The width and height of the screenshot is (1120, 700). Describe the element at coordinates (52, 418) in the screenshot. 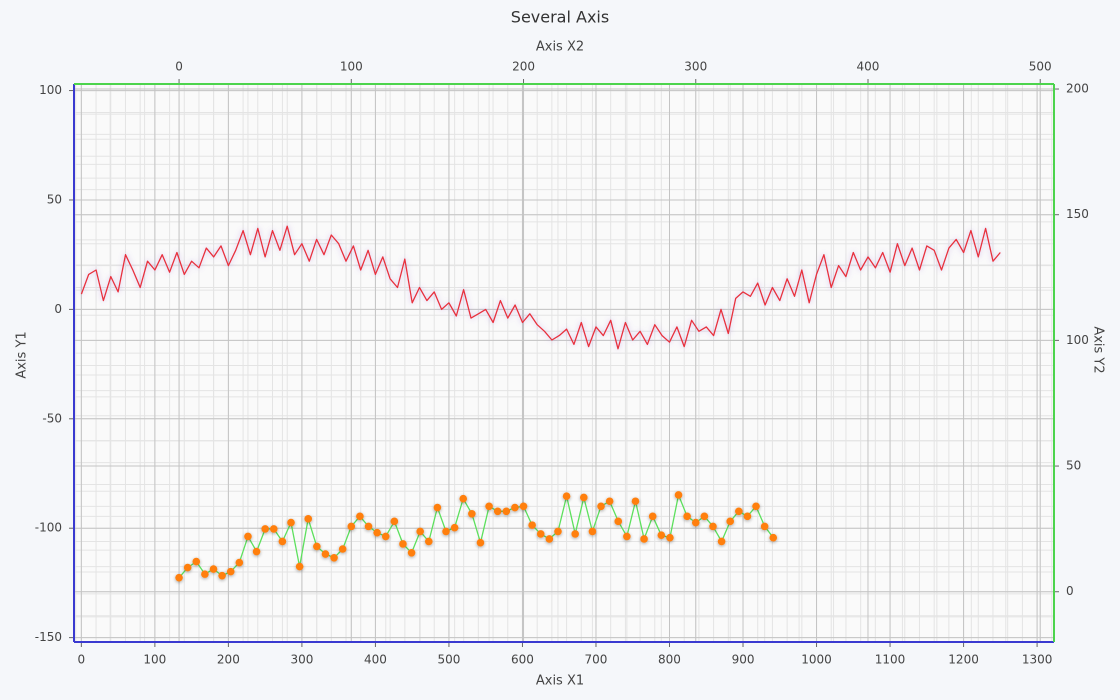

I see `y-tick-label: -50` at that location.